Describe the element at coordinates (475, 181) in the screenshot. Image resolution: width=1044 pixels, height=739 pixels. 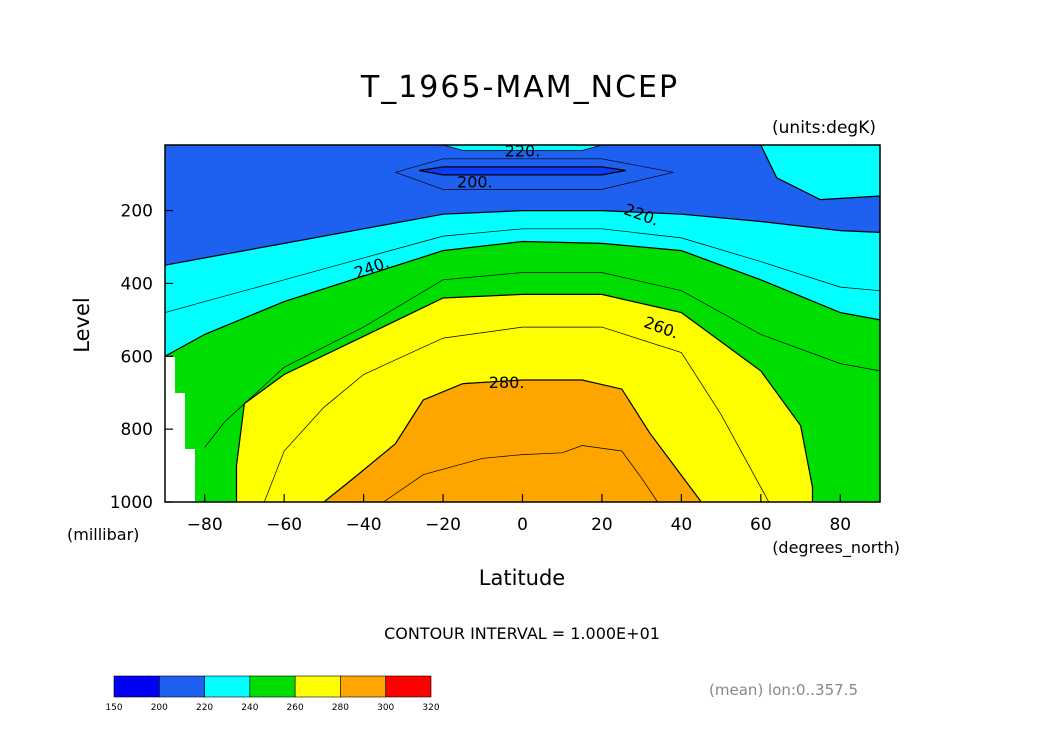
I see `contour-label: 200.` at that location.